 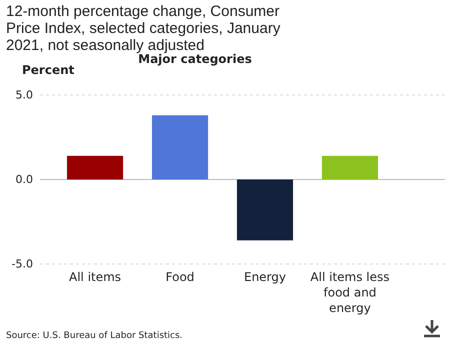 What do you see at coordinates (24, 179) in the screenshot?
I see `y-tick-label: 0.0` at bounding box center [24, 179].